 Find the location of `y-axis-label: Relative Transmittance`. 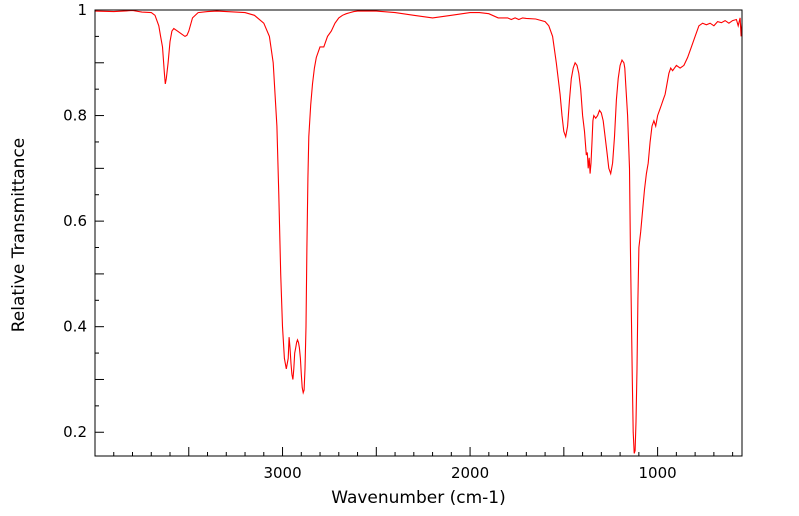

y-axis-label: Relative Transmittance is located at coordinates (19, 235).